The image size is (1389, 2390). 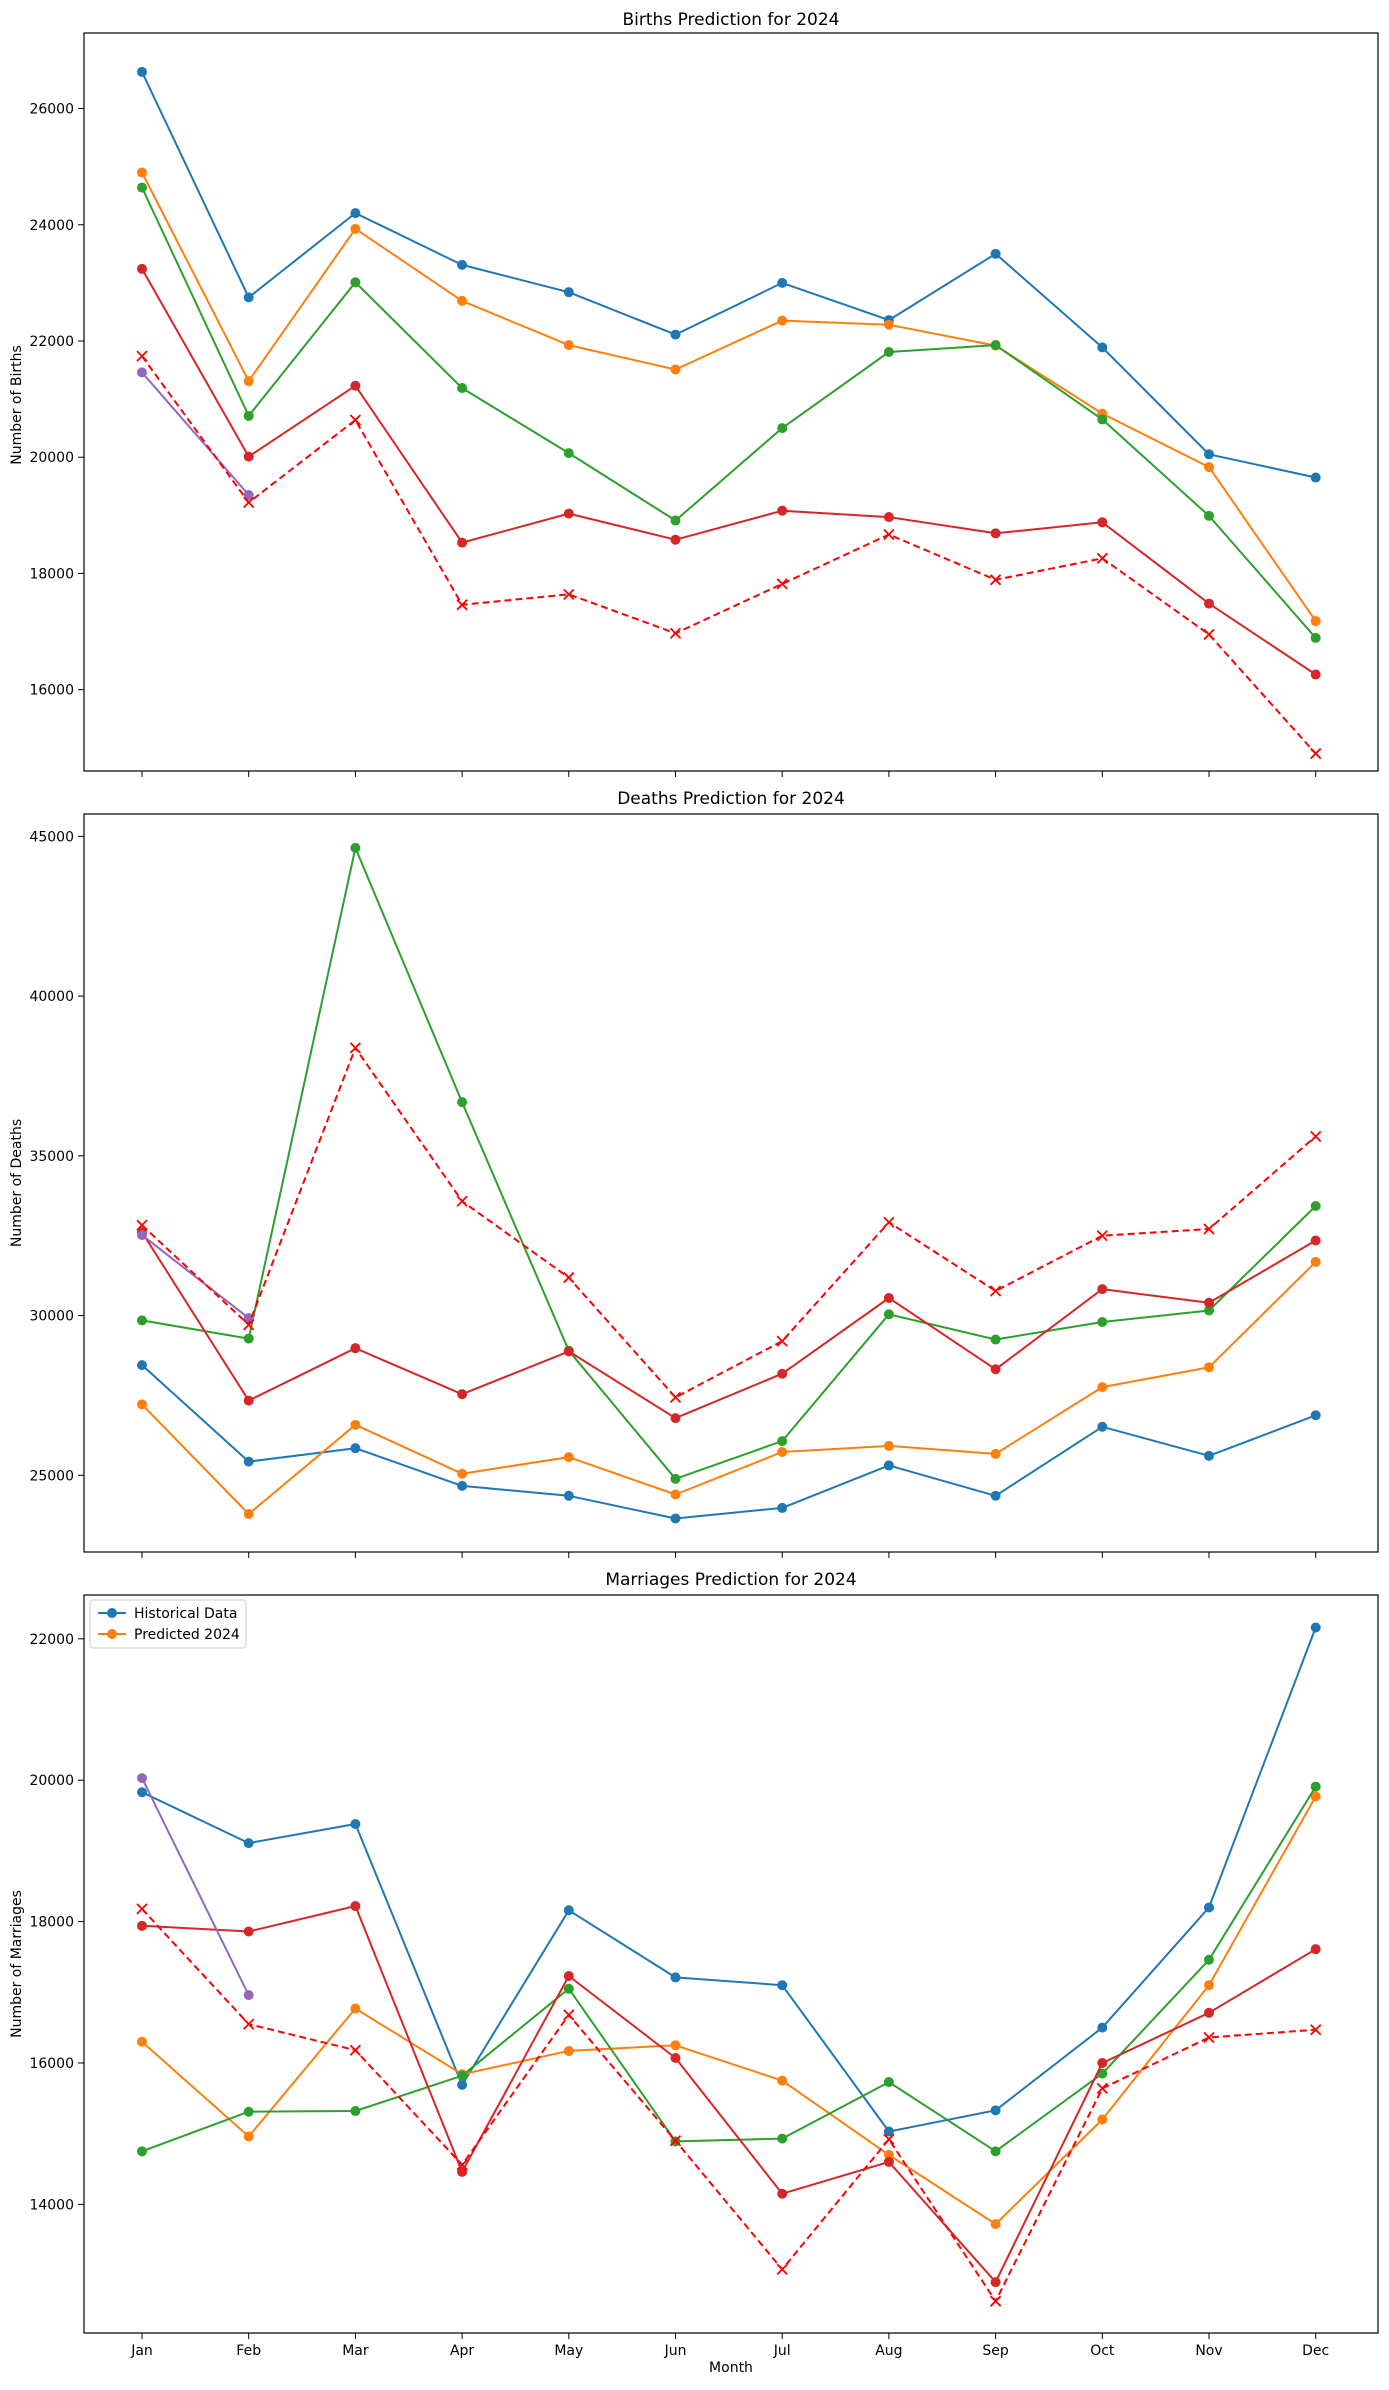 What do you see at coordinates (729, 555) in the screenshot?
I see `births-series-red-dashed-line` at bounding box center [729, 555].